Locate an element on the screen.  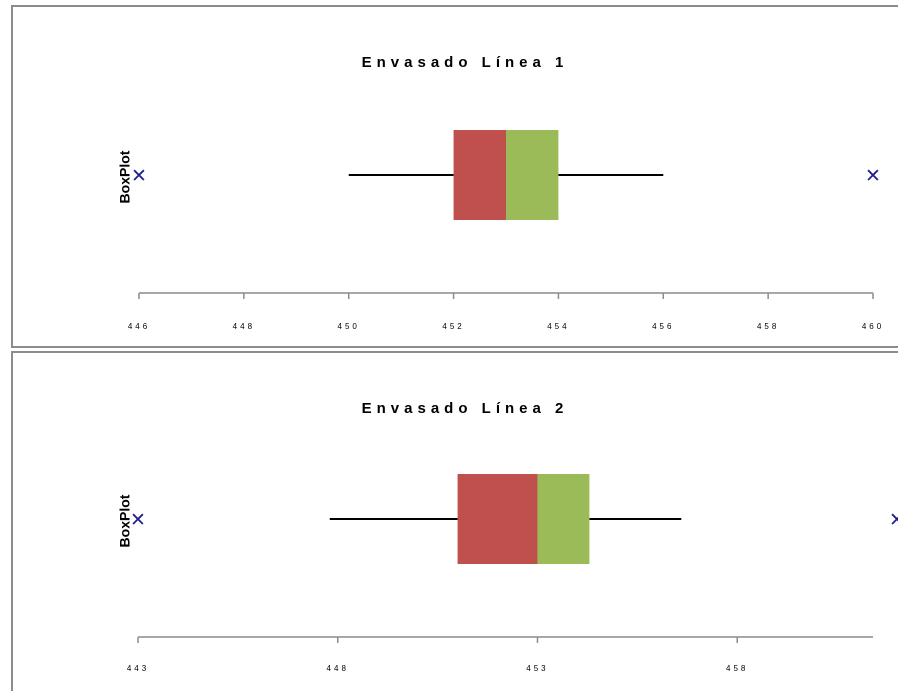
x-tick-label: 446 is located at coordinates (139, 326).